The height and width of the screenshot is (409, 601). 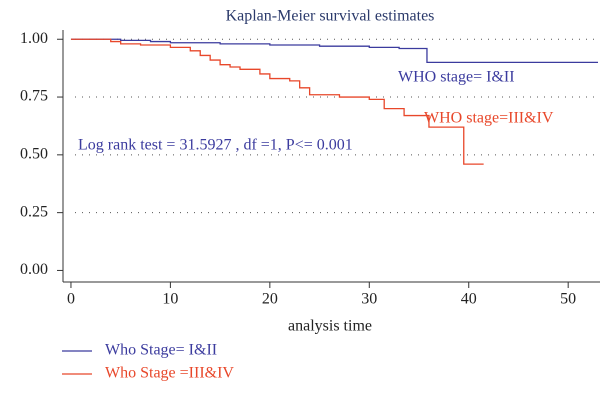 I want to click on x-tick-label: 10, so click(x=170, y=299).